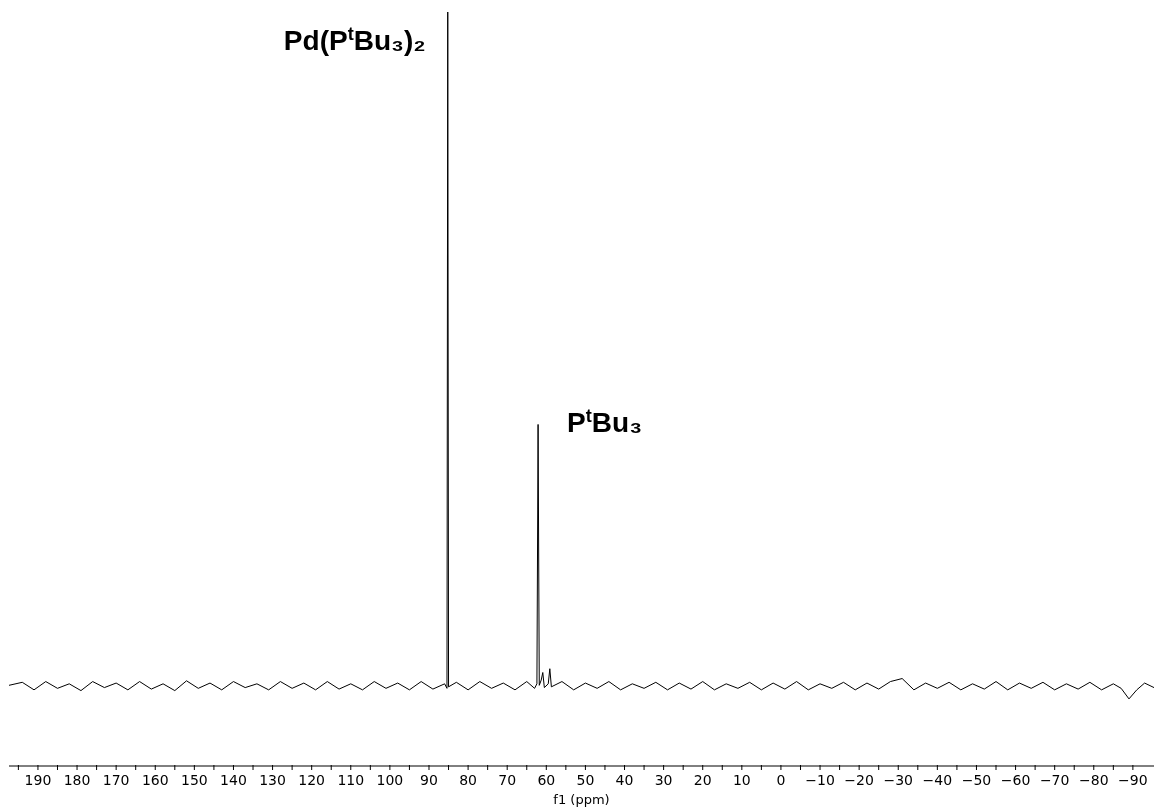  What do you see at coordinates (663, 780) in the screenshot?
I see `x-tick-label: 30` at bounding box center [663, 780].